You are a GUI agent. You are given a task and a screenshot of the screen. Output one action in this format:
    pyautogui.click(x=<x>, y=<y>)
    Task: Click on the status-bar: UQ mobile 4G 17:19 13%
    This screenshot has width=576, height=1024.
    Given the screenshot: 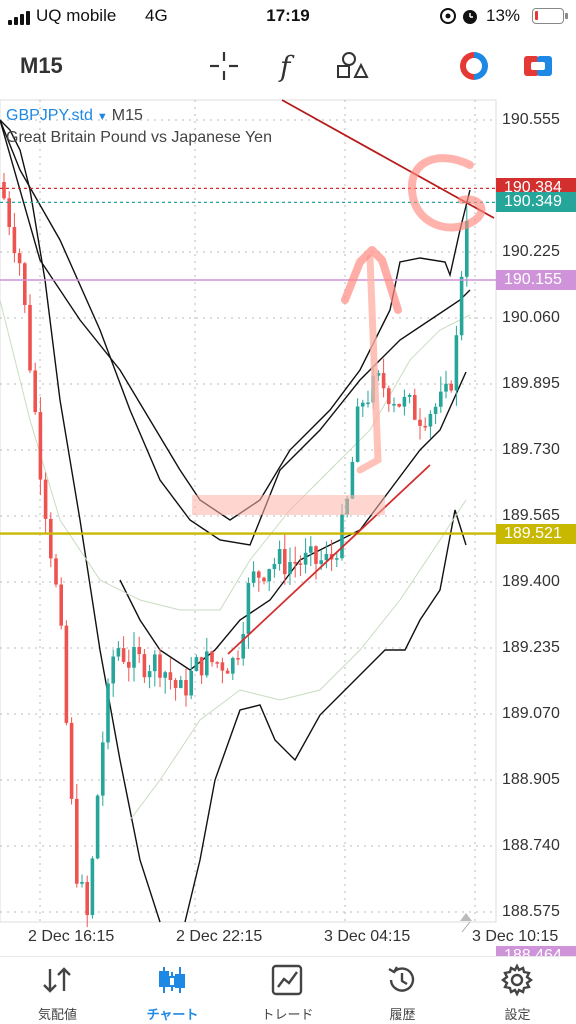 What is the action you would take?
    pyautogui.click(x=288, y=17)
    